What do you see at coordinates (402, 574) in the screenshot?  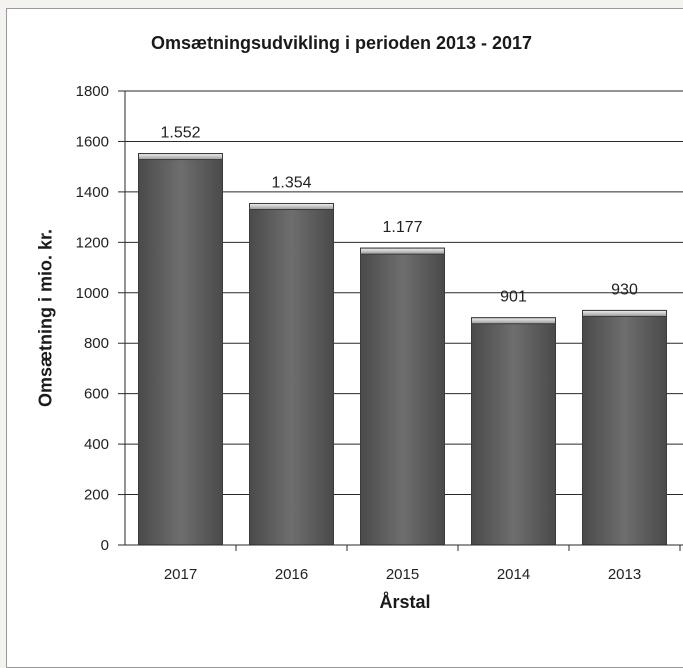 I see `x-tick-label: 2015` at bounding box center [402, 574].